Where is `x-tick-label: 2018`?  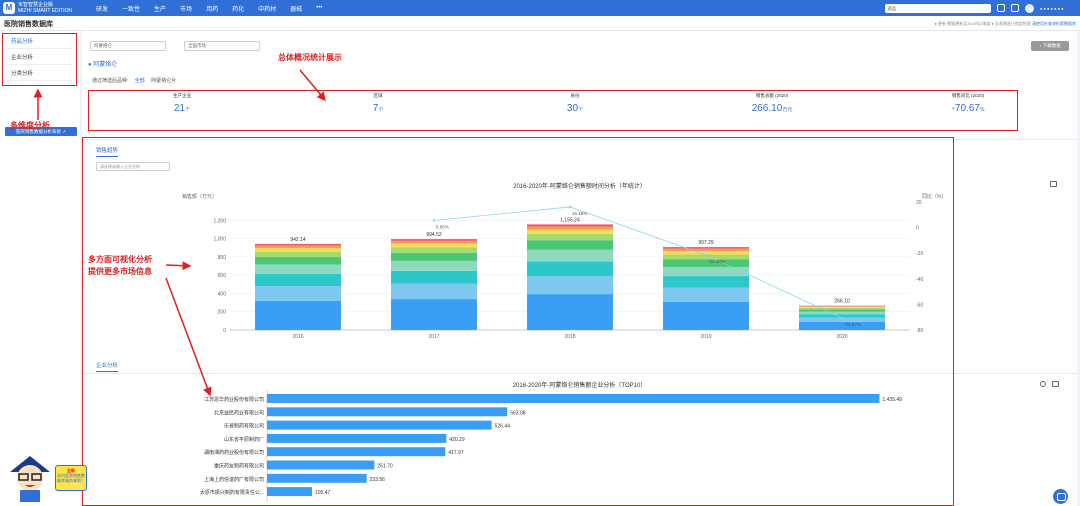
x-tick-label: 2018 is located at coordinates (569, 337).